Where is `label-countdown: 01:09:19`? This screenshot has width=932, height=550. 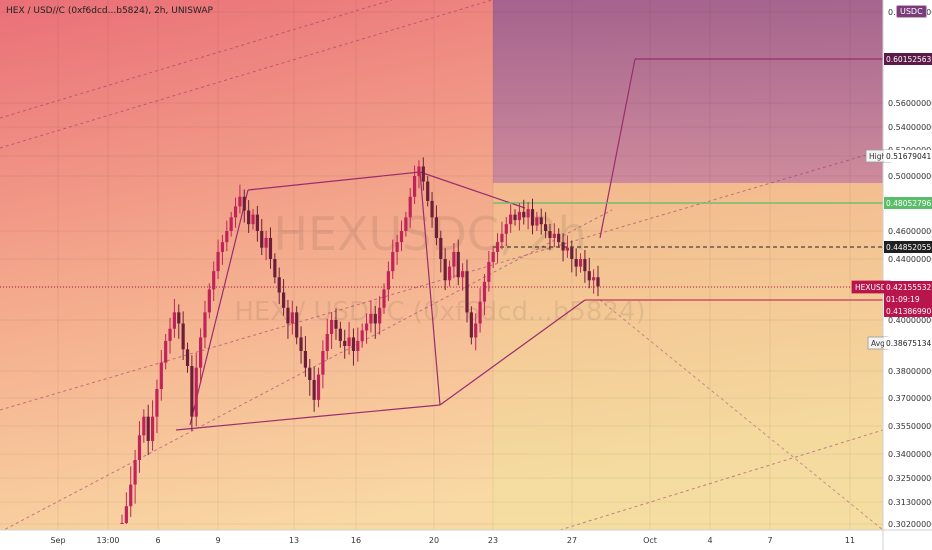
label-countdown: 01:09:19 is located at coordinates (908, 299).